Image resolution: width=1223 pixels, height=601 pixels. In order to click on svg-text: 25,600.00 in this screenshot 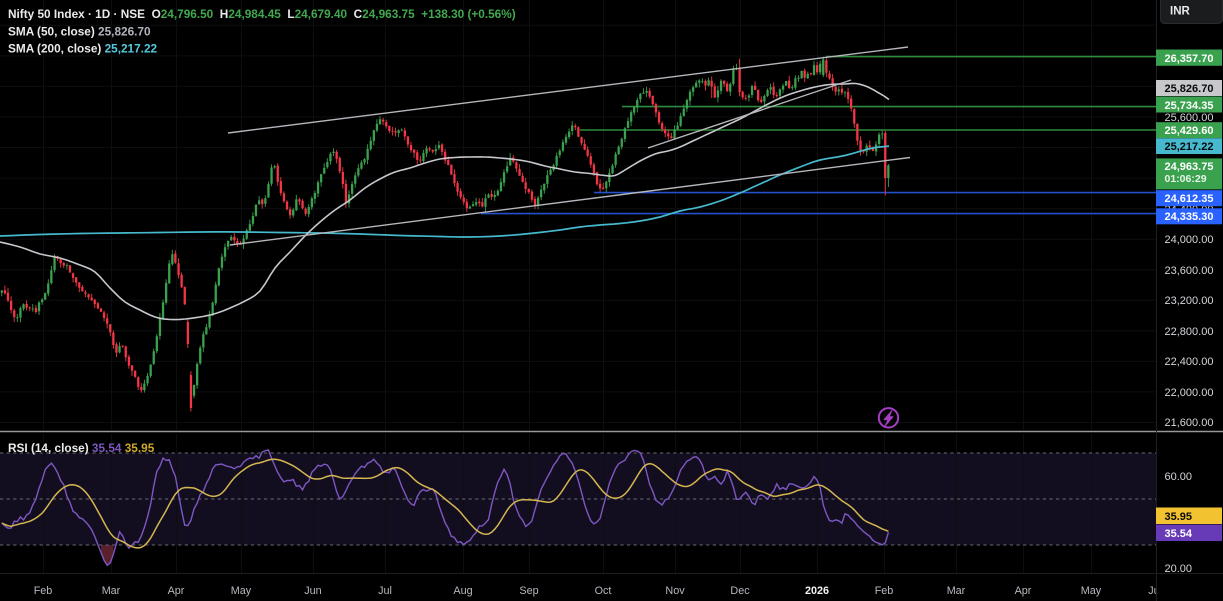, I will do `click(1189, 118)`.